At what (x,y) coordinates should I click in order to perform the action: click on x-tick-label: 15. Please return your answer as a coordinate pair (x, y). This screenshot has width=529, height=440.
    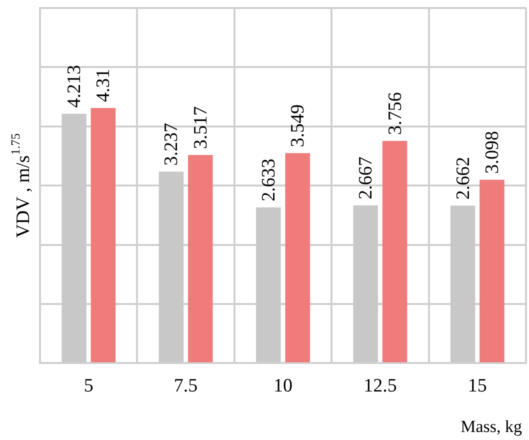
    Looking at the image, I should click on (477, 386).